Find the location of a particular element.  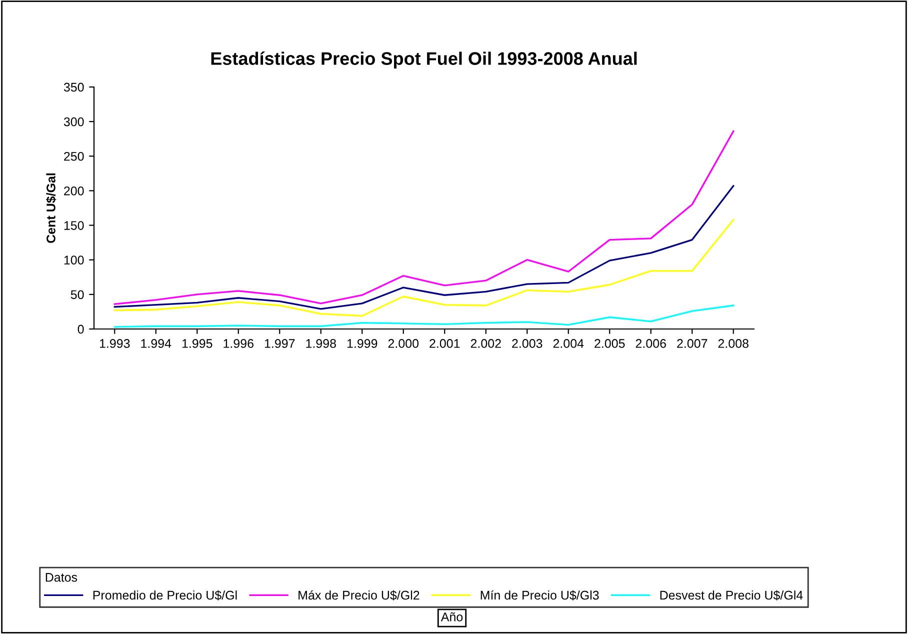

legend-label: Máx de Precio U$/Gl2 is located at coordinates (359, 595).